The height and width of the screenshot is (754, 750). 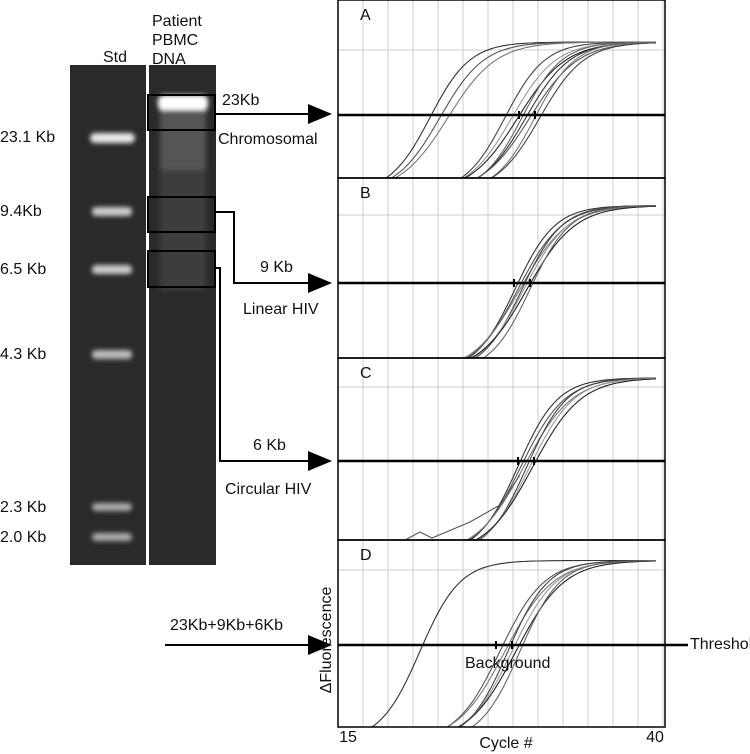 I want to click on panel-label: D, so click(x=366, y=555).